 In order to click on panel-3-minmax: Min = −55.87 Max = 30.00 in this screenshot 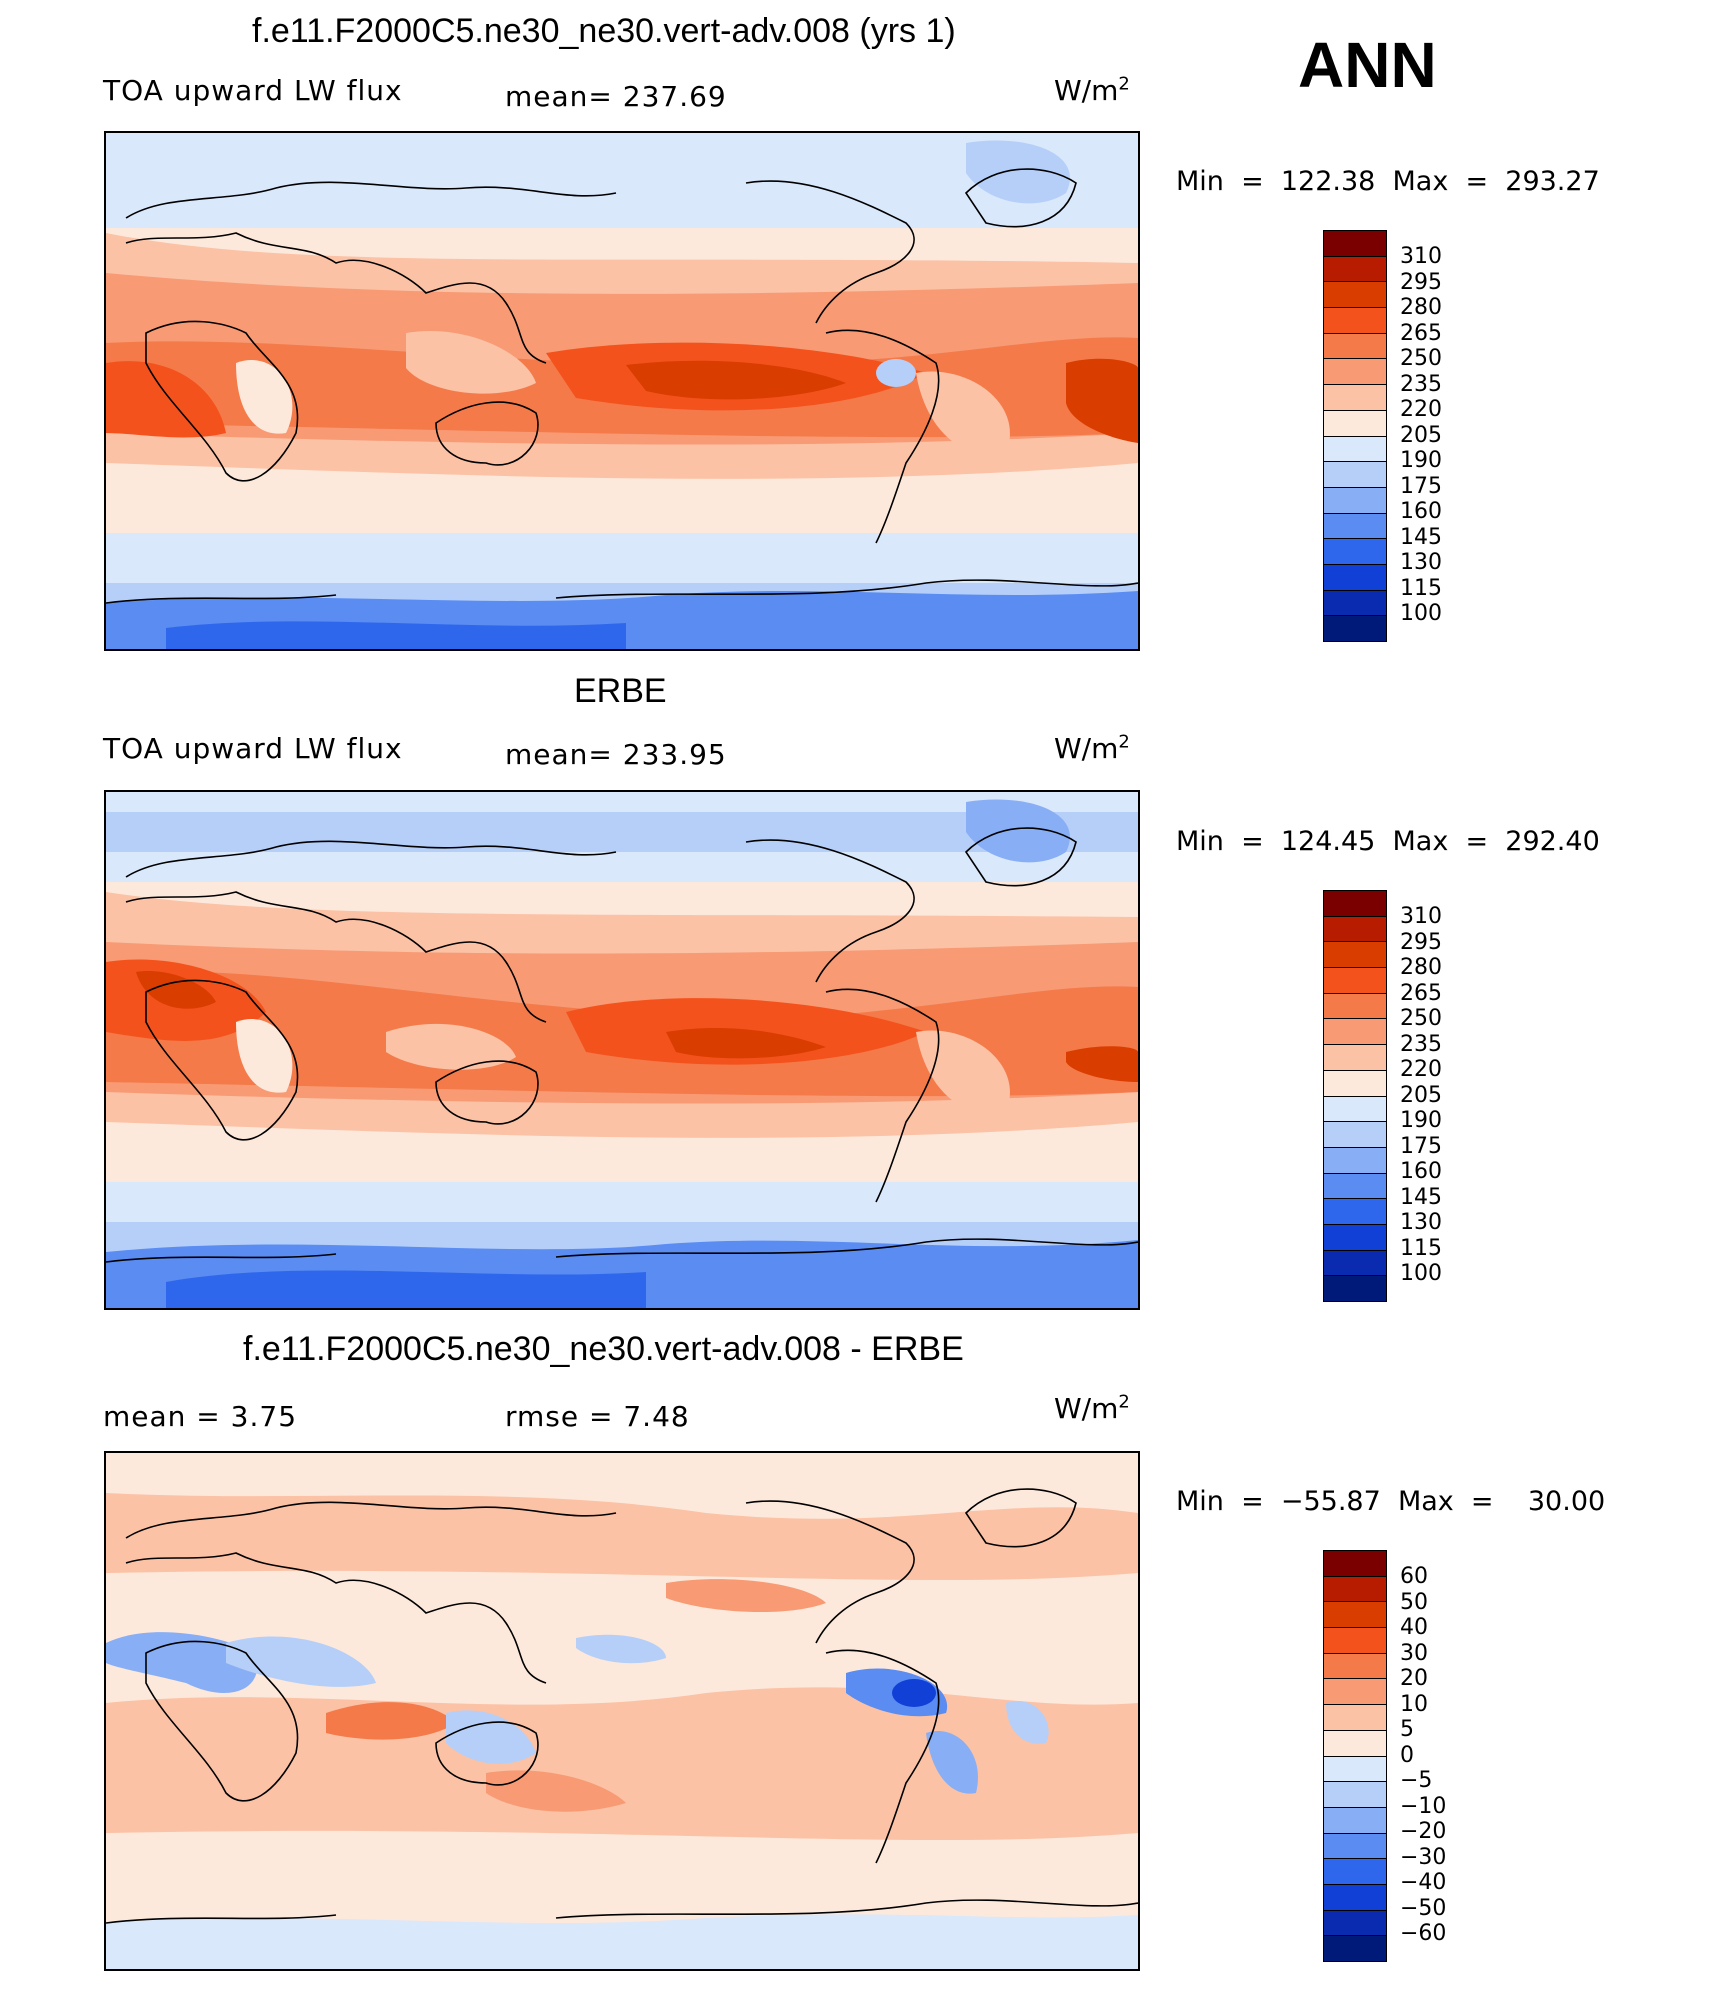, I will do `click(1391, 1501)`.